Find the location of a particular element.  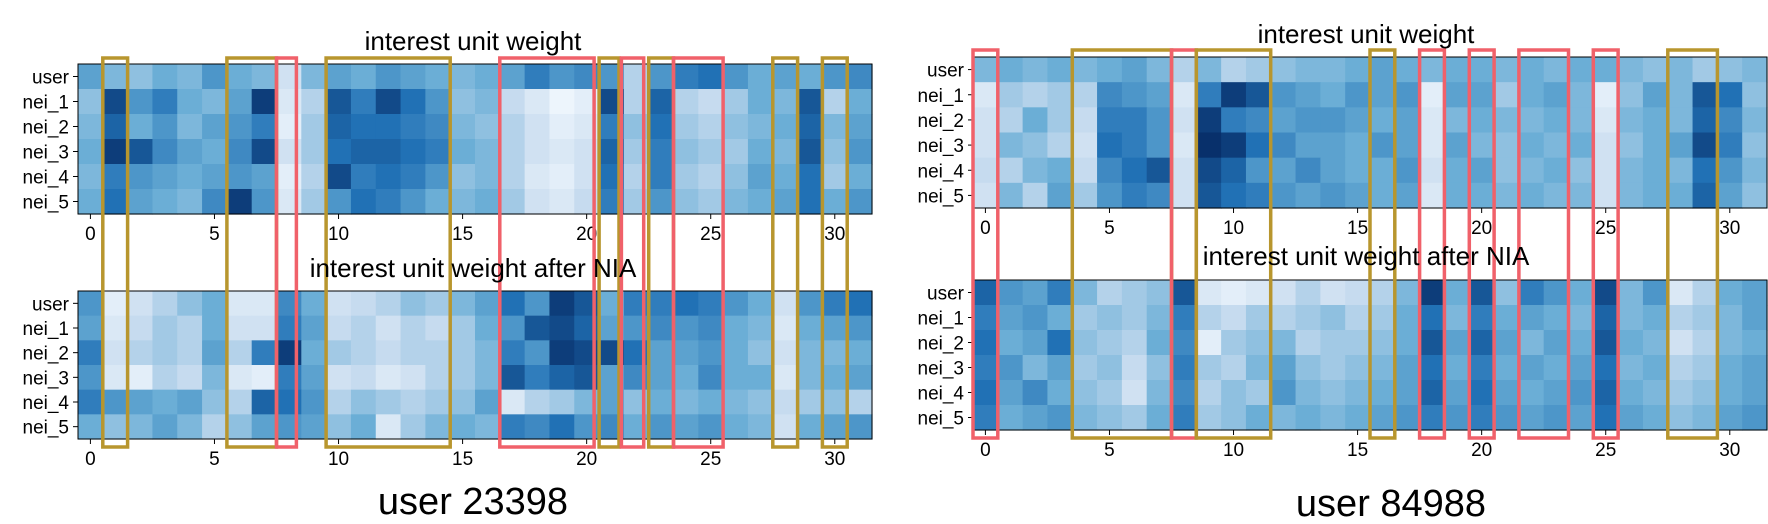

highlight-box-red is located at coordinates (1432, 244).